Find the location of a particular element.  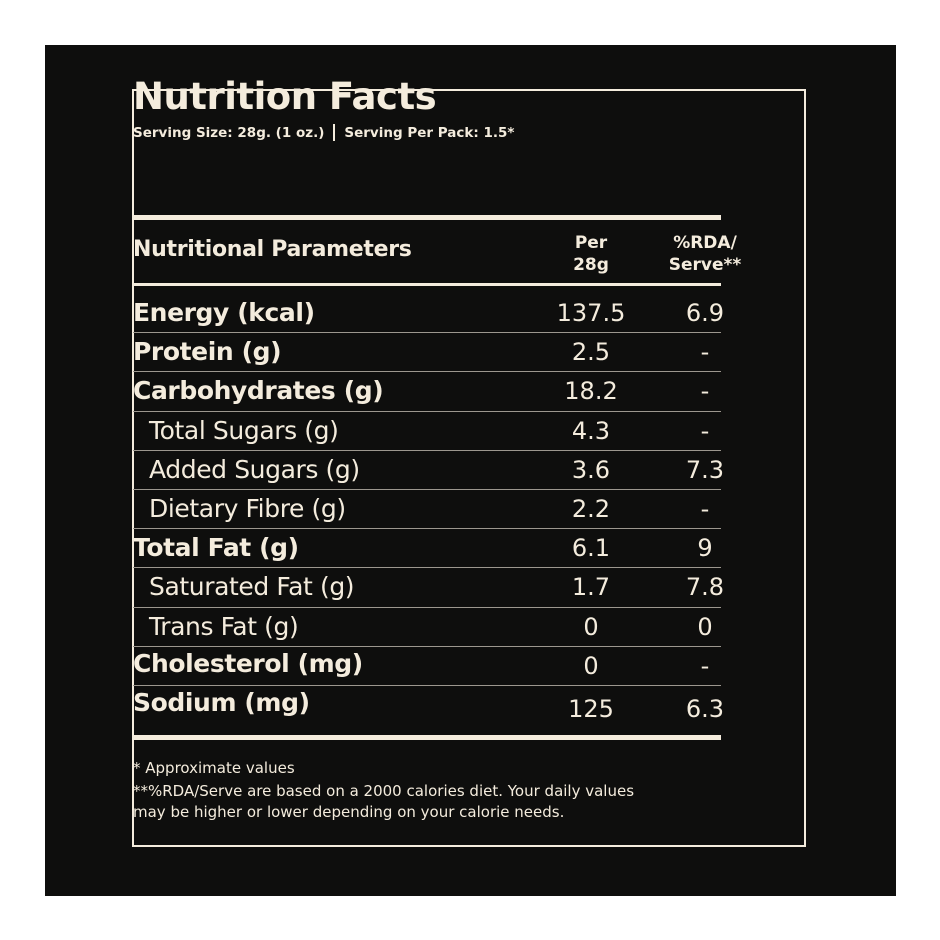

row-rda-saturated-fat: 7.8 is located at coordinates (705, 587).